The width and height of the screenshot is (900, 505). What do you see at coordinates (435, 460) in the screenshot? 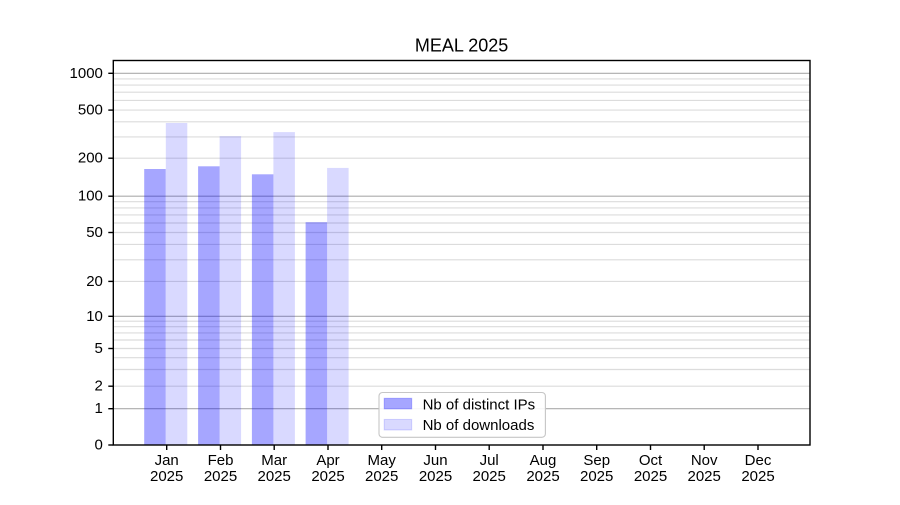
I see `svg-text: Jun` at bounding box center [435, 460].